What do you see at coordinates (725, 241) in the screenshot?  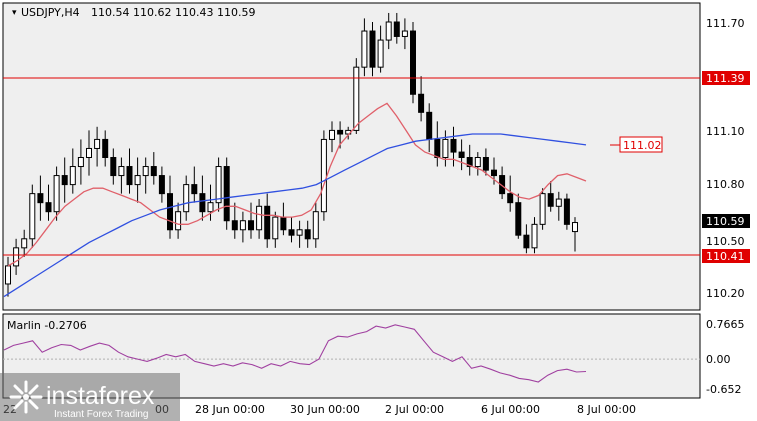 I see `price-tick: 110.50` at bounding box center [725, 241].